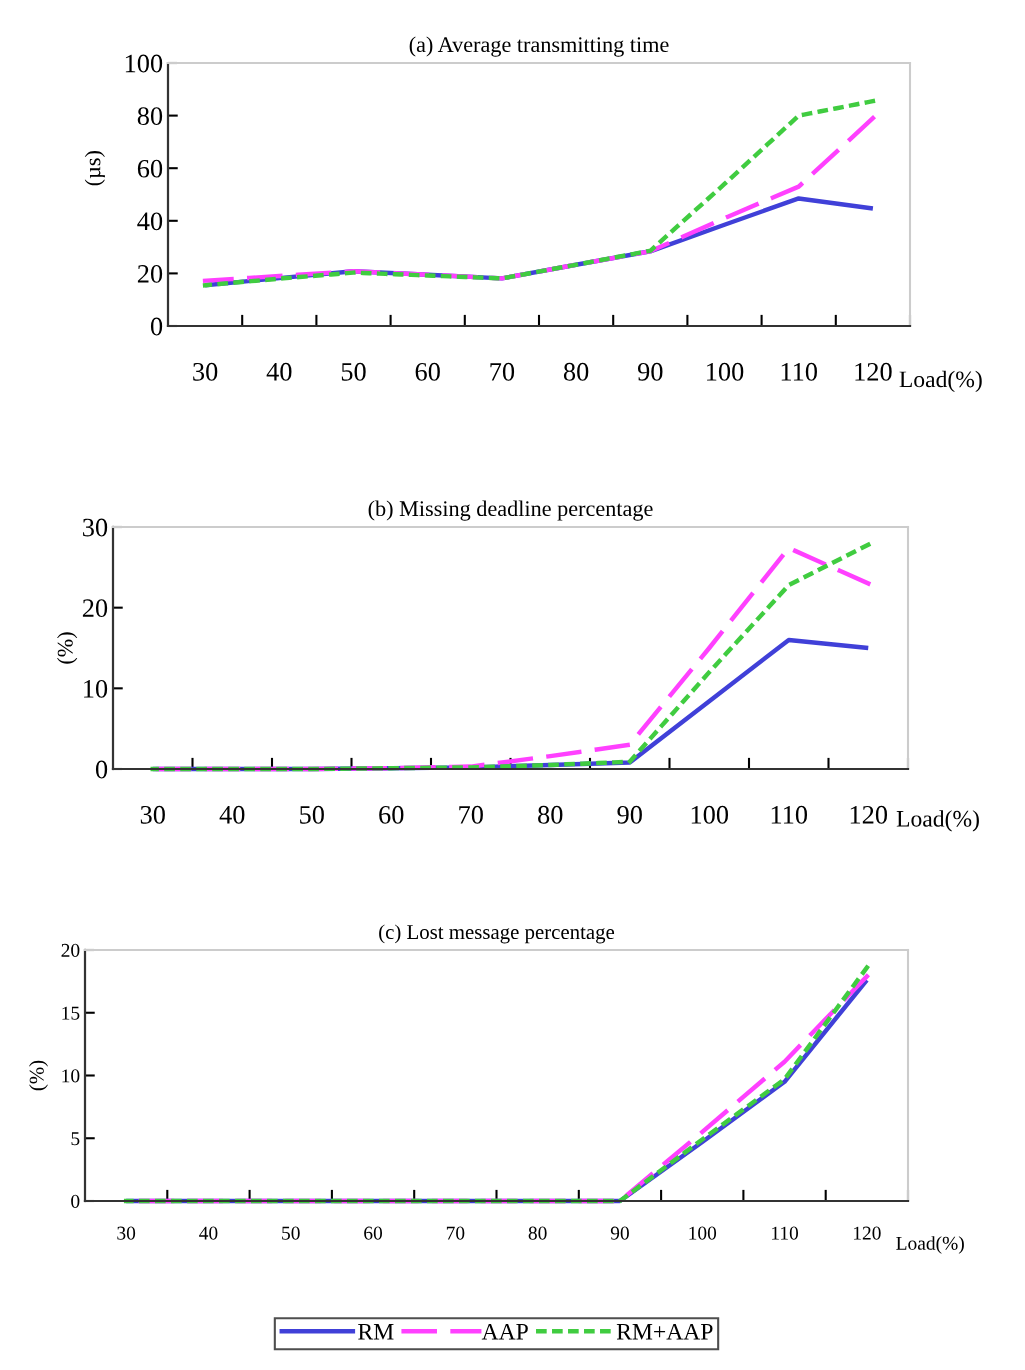 The image size is (1025, 1370). Describe the element at coordinates (150, 168) in the screenshot. I see `y-tick-label: 60` at that location.